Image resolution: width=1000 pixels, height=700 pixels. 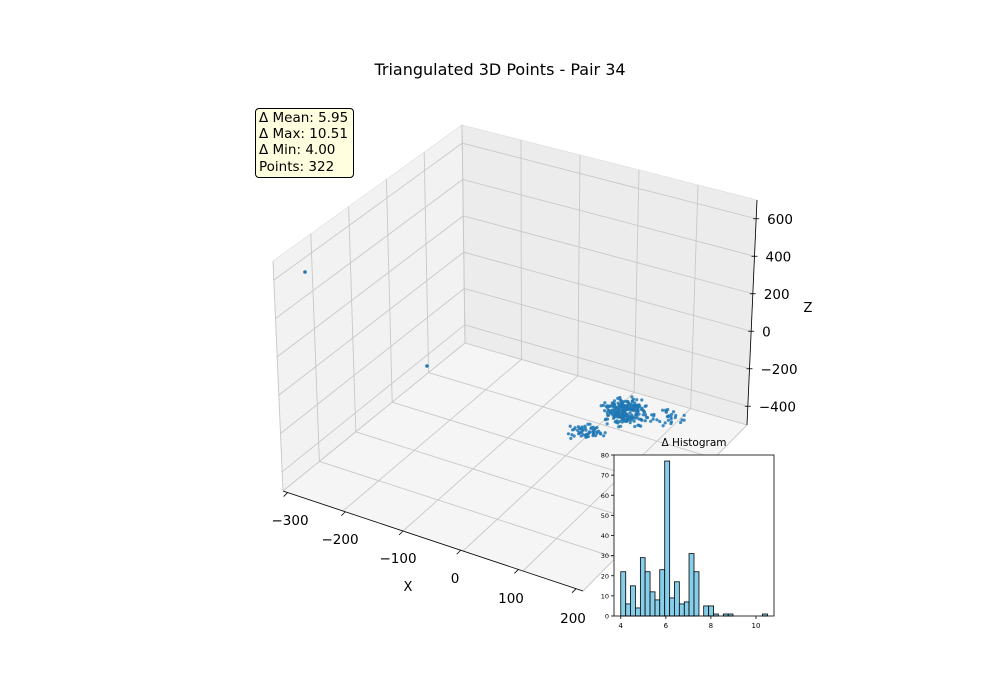 I want to click on histogram-y-tick-label: 80, so click(x=605, y=456).